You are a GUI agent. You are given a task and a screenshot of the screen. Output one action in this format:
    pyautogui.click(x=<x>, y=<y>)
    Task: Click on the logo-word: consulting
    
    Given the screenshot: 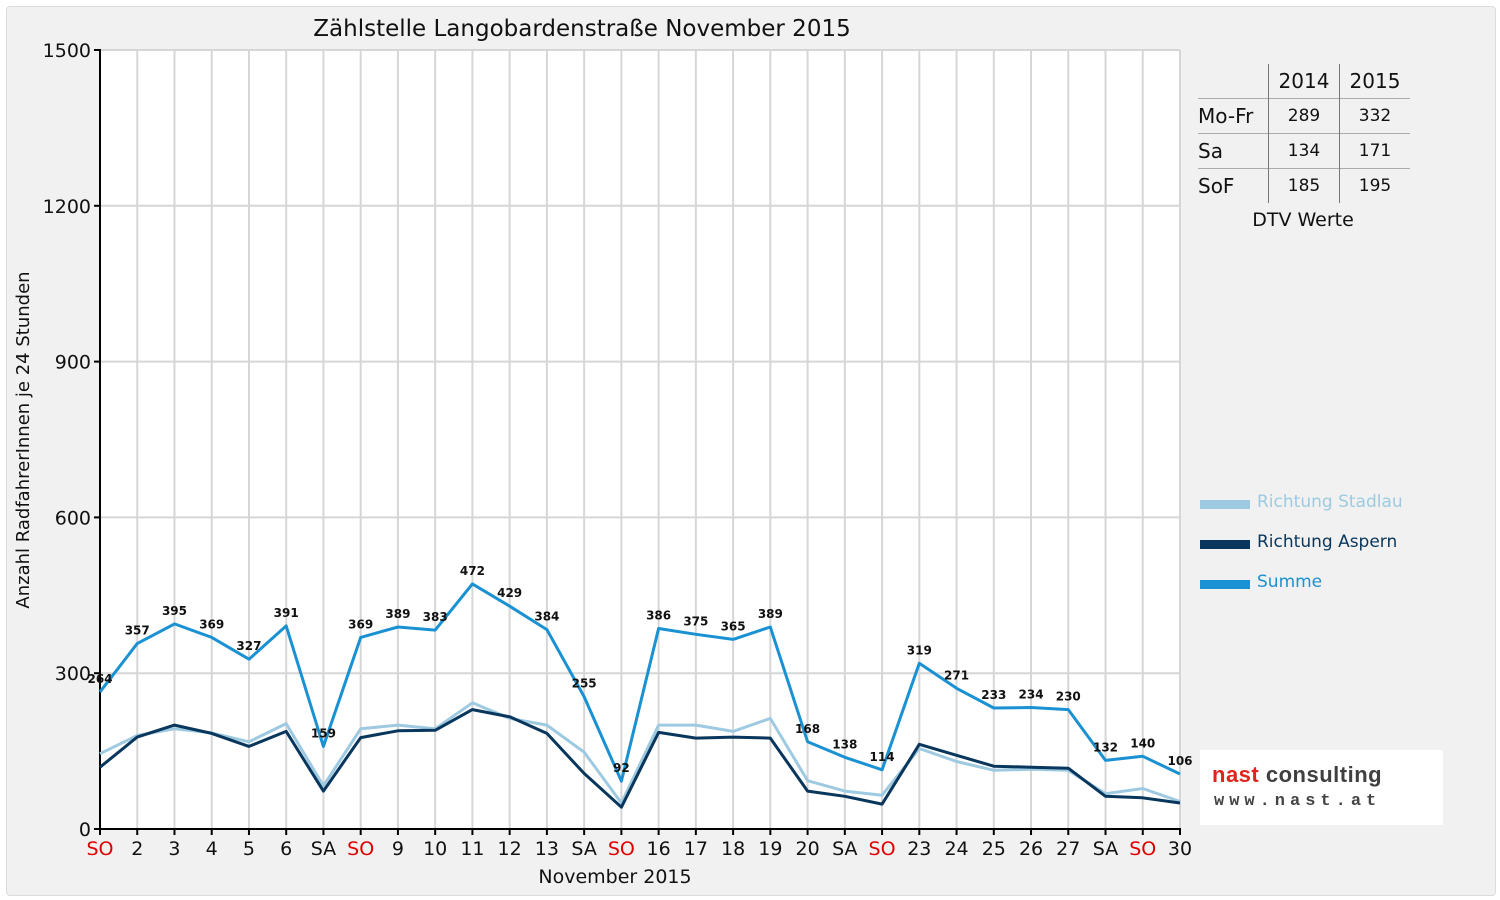 What is the action you would take?
    pyautogui.click(x=1324, y=774)
    